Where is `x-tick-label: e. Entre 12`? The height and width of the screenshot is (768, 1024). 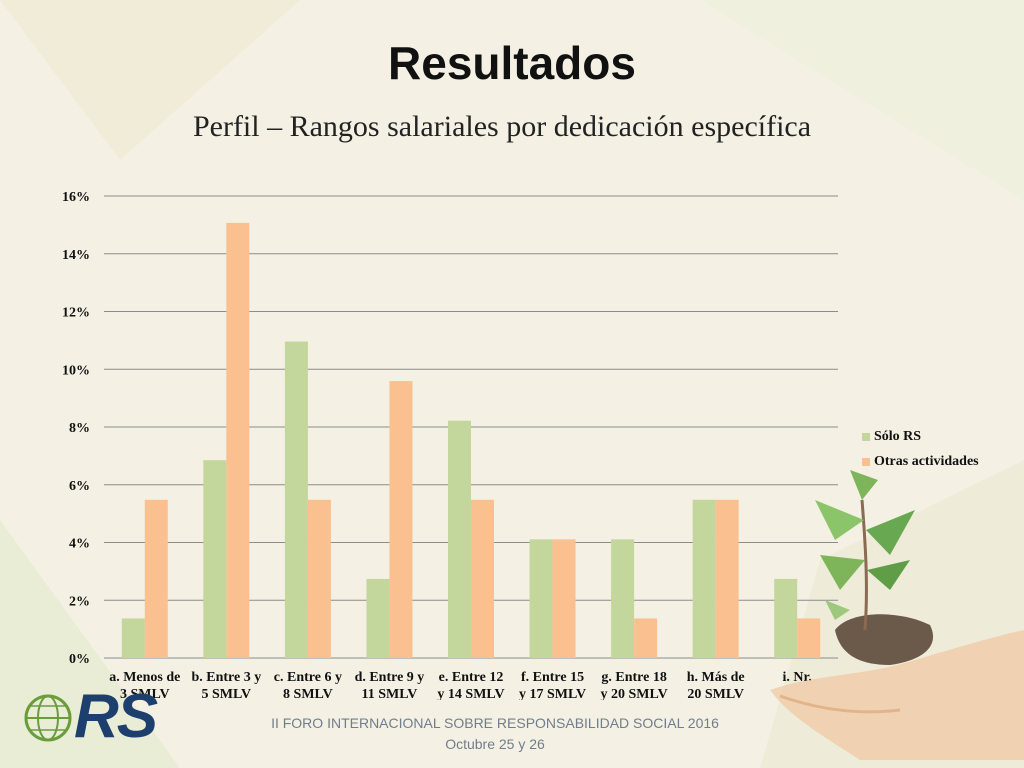
x-tick-label: e. Entre 12 is located at coordinates (471, 677).